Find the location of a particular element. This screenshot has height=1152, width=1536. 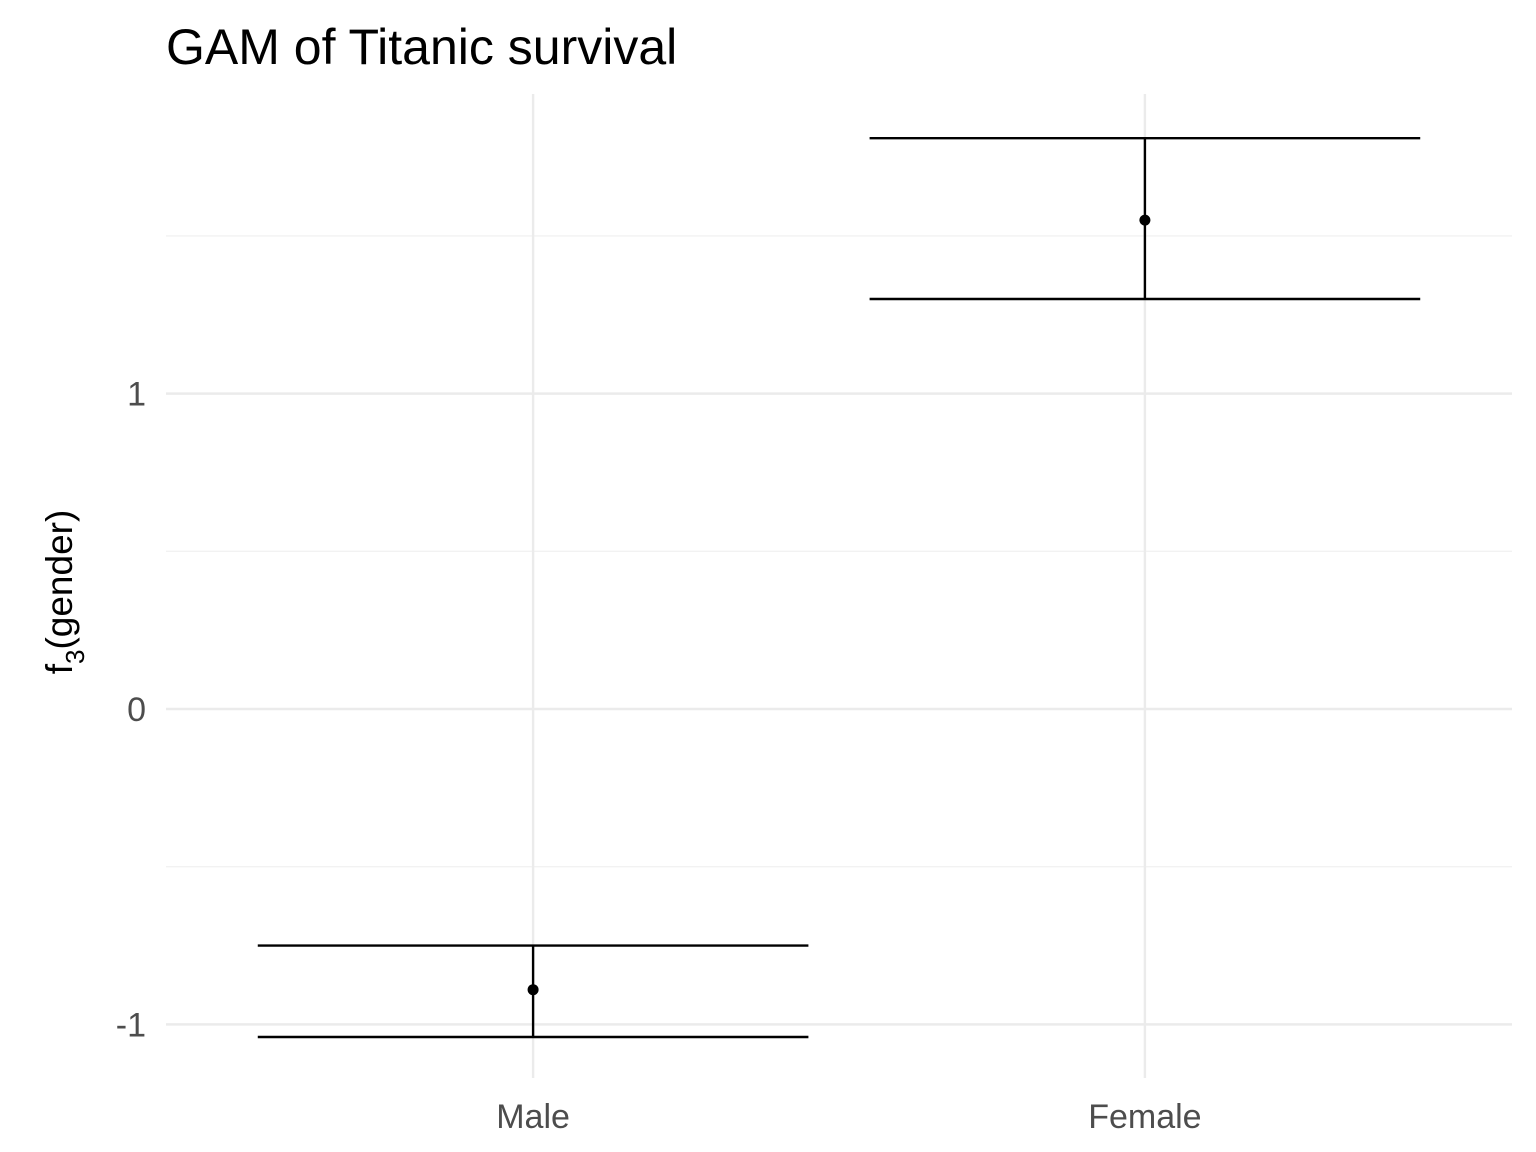

y-tick-label-1: 0 is located at coordinates (136, 710).